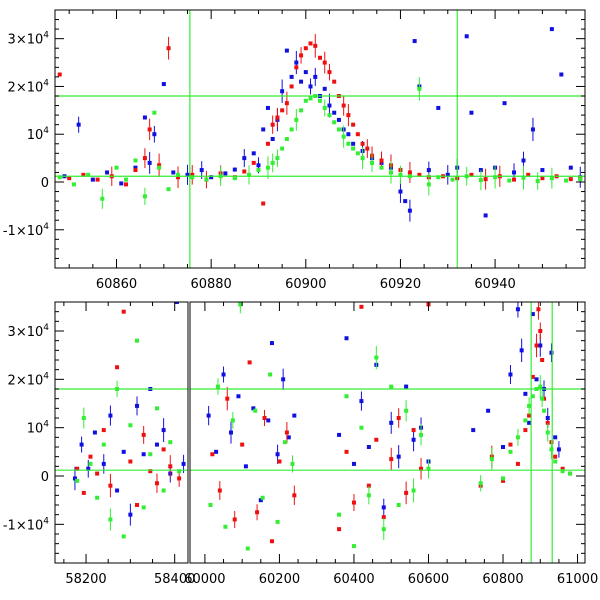 This screenshot has width=600, height=600. Describe the element at coordinates (85, 579) in the screenshot. I see `x-tick-label: 58200` at that location.